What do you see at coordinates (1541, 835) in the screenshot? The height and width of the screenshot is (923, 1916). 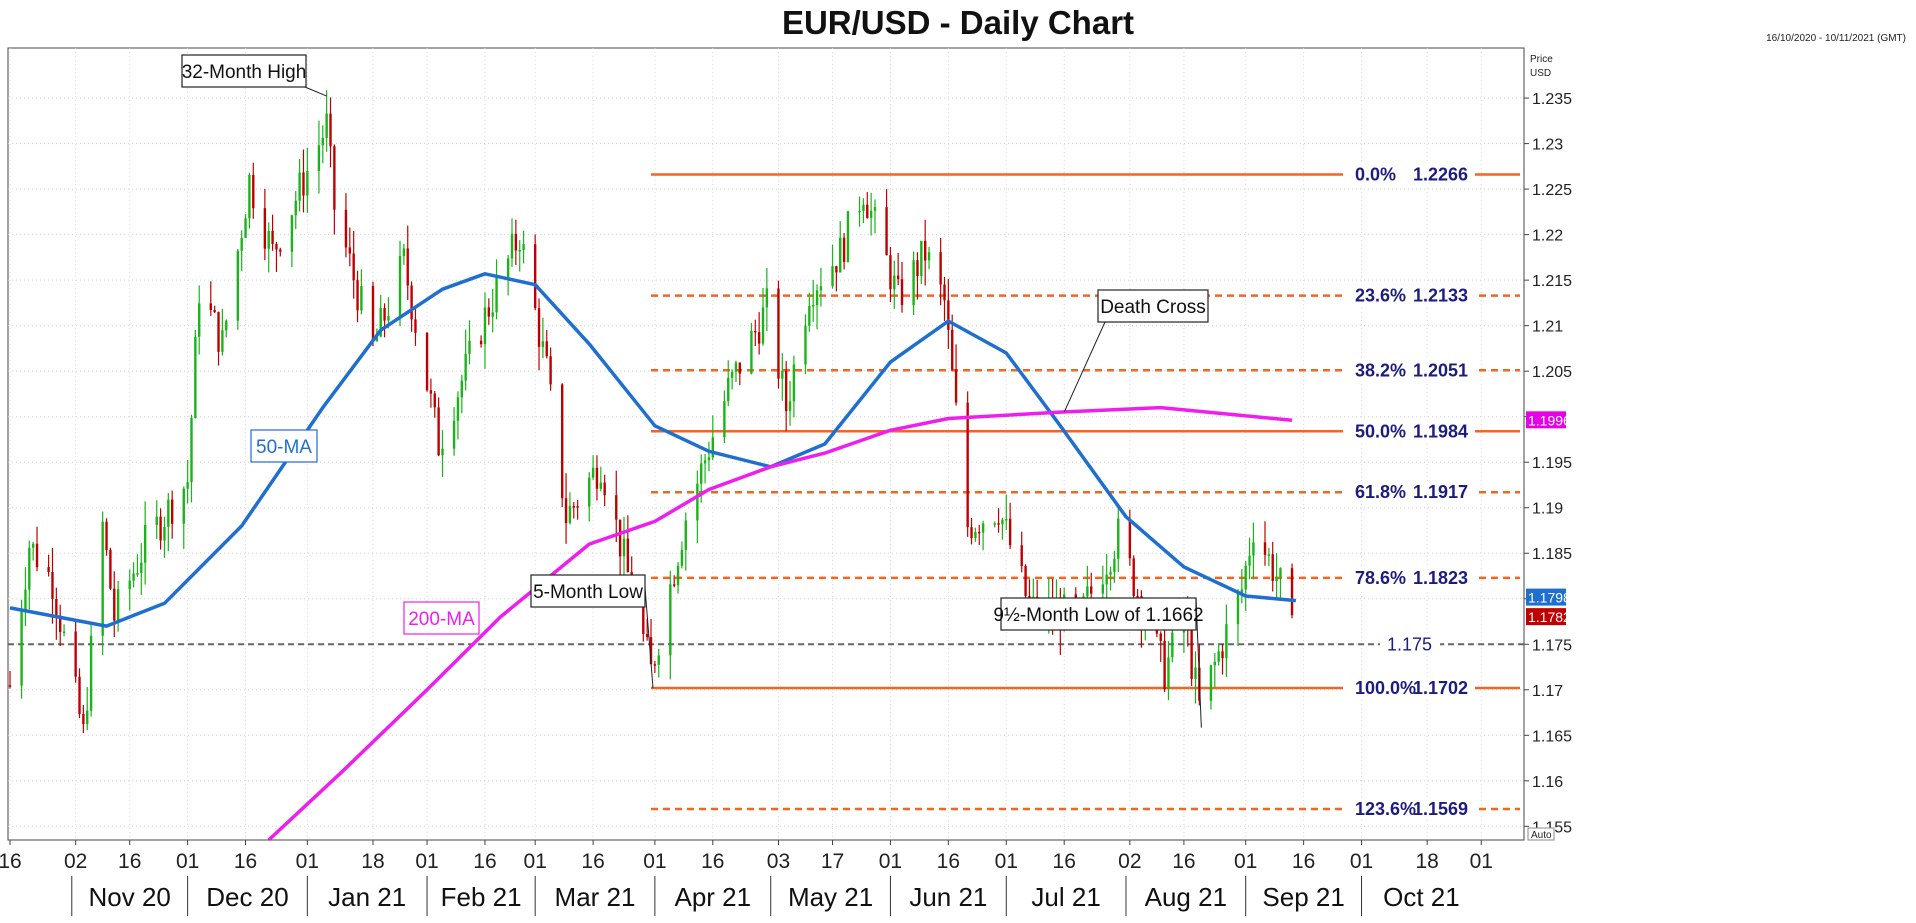 I see `auto-label: Auto` at bounding box center [1541, 835].